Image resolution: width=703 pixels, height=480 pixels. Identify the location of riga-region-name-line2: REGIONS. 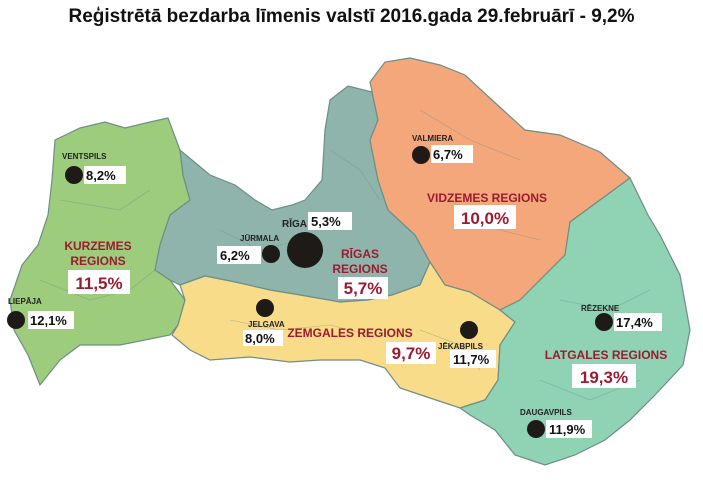
(359, 269).